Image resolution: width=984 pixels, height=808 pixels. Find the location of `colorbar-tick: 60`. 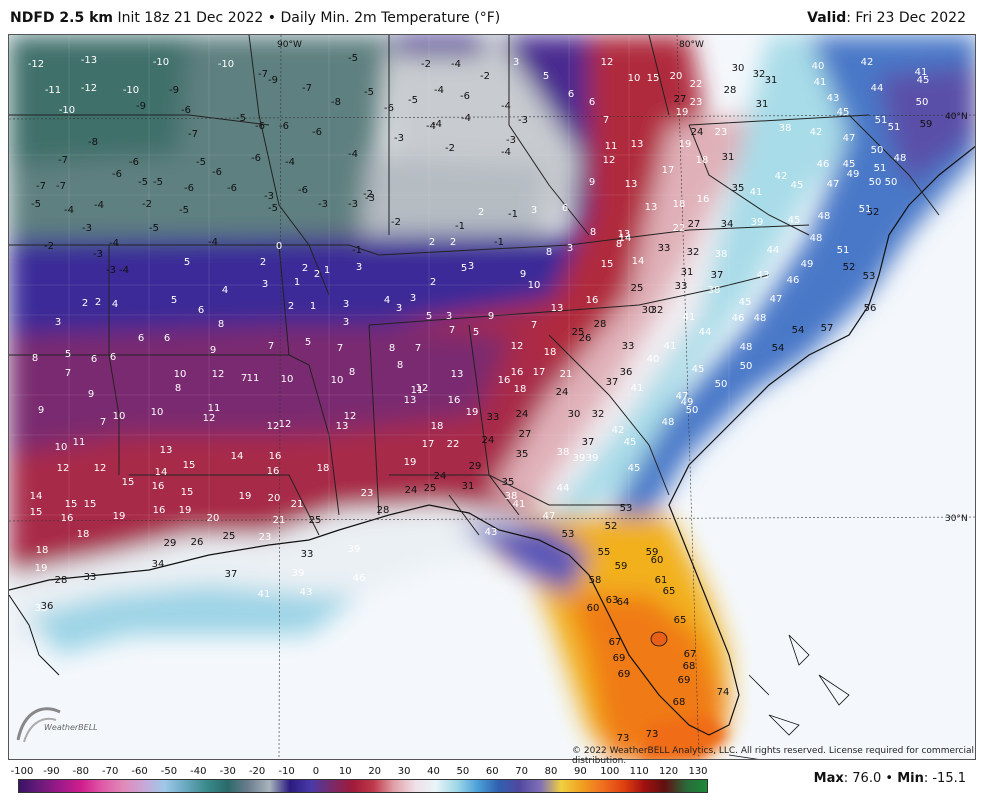

colorbar-tick: 60 is located at coordinates (492, 771).